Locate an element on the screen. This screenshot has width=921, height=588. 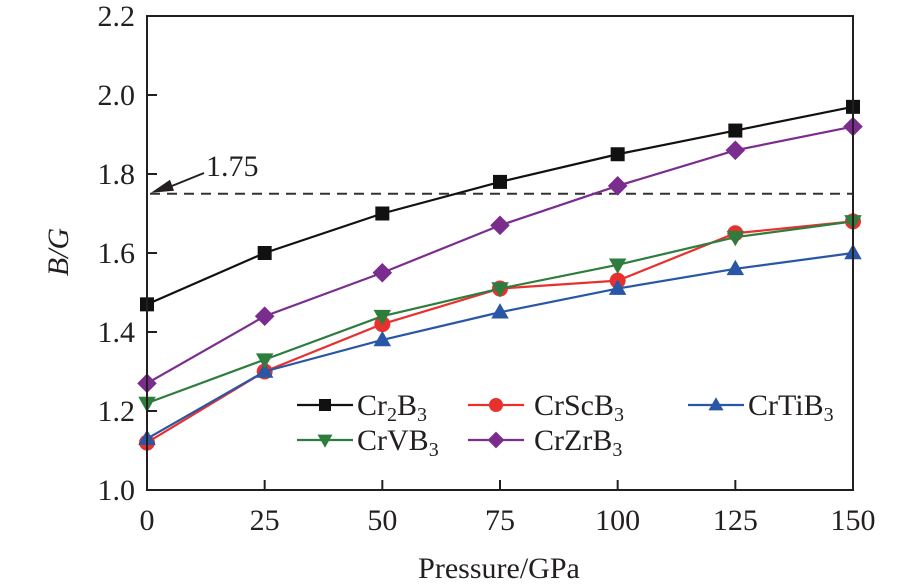
legend-item-Cr2B3: Cr2B3 is located at coordinates (362, 407).